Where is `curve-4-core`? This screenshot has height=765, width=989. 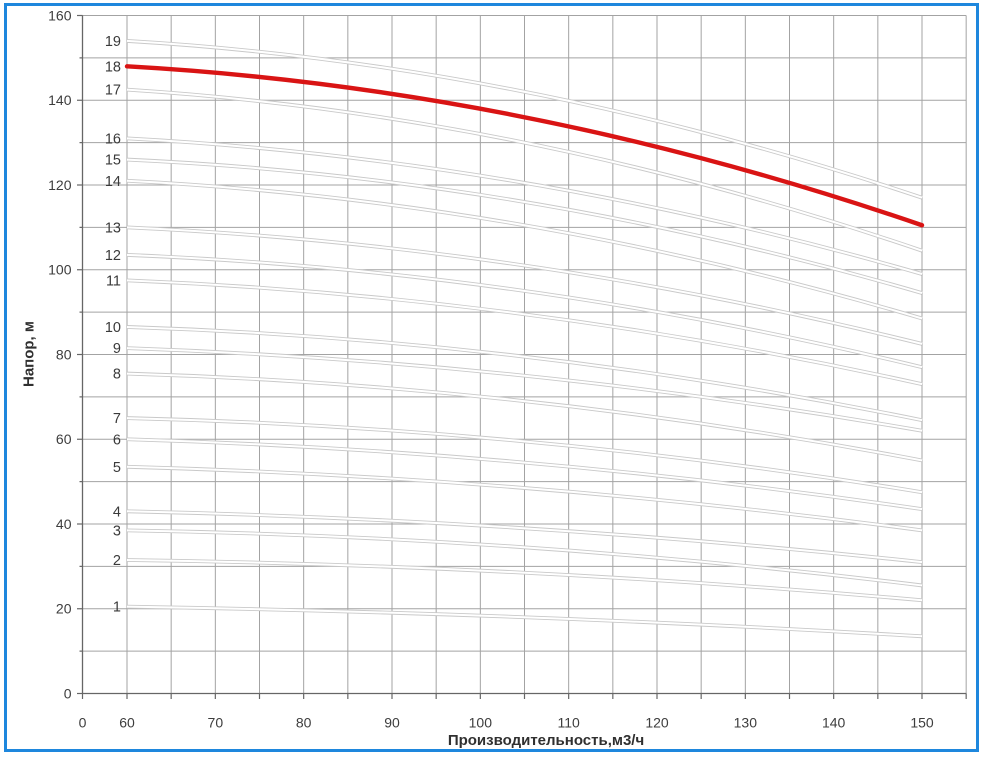 curve-4-core is located at coordinates (524, 537).